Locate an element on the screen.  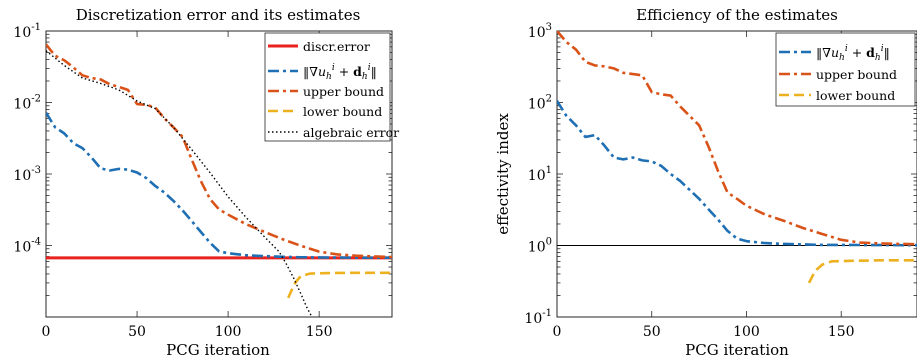
y-tick-label: 10⁻³ is located at coordinates (27, 174).